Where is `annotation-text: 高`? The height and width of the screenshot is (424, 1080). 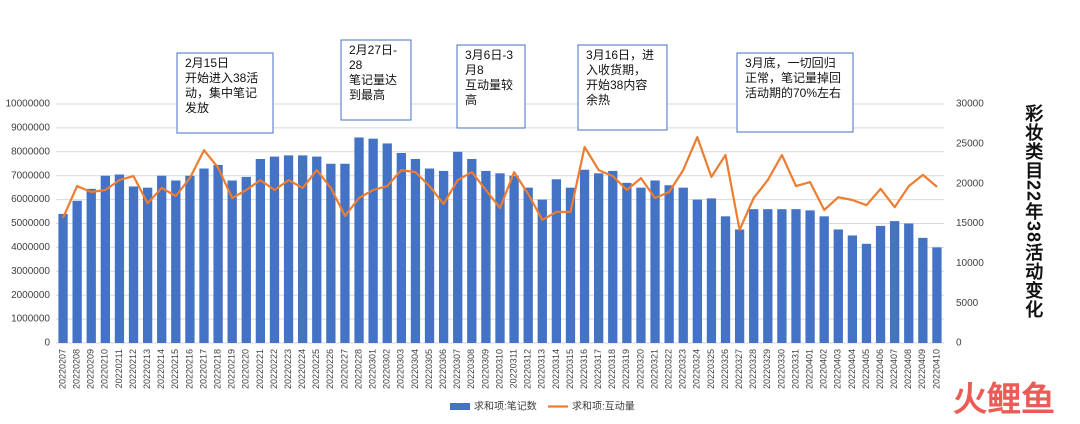
annotation-text: 高 is located at coordinates (471, 99).